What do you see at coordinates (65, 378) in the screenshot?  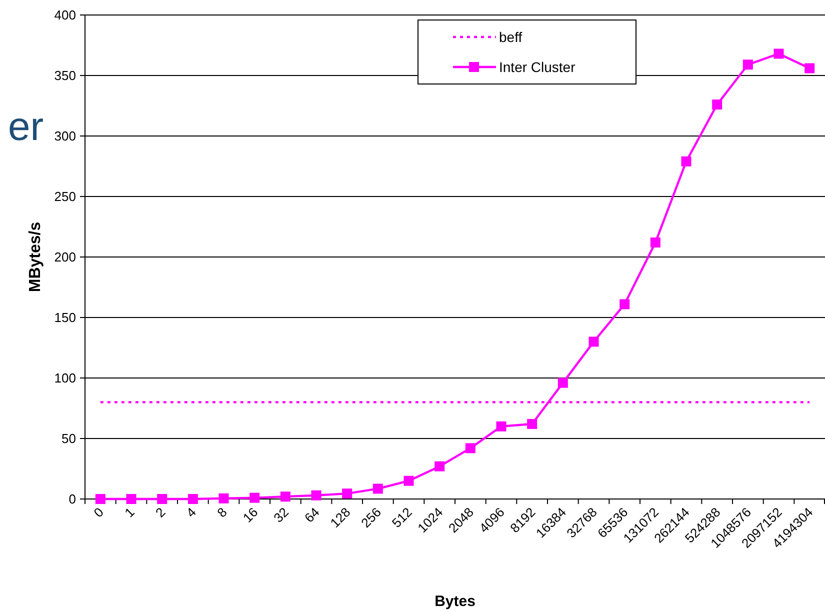 I see `y-tick-label: 100` at bounding box center [65, 378].